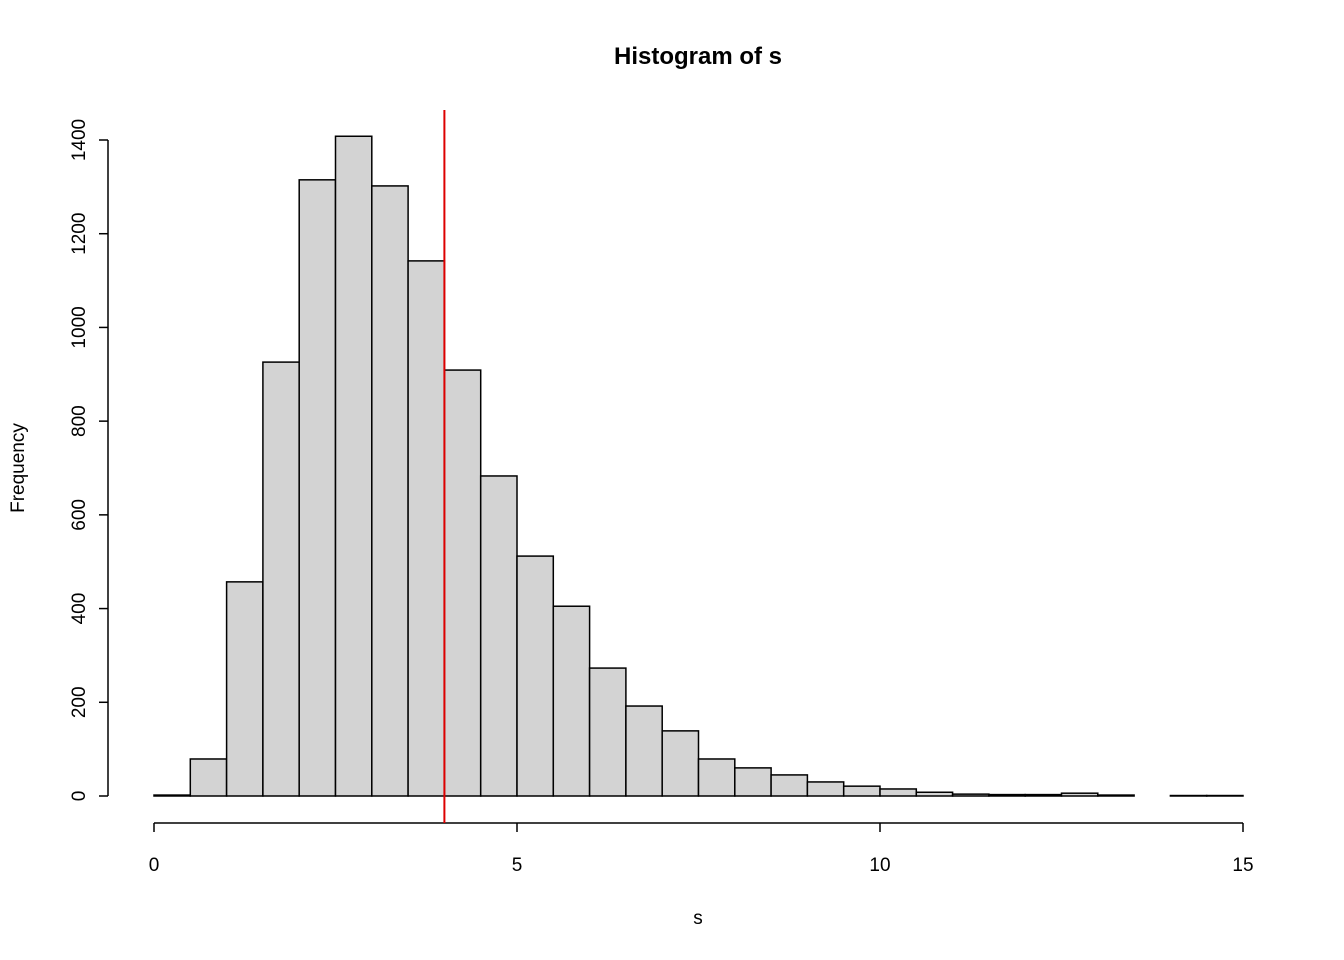  What do you see at coordinates (79, 609) in the screenshot?
I see `y-tick-label: 400` at bounding box center [79, 609].